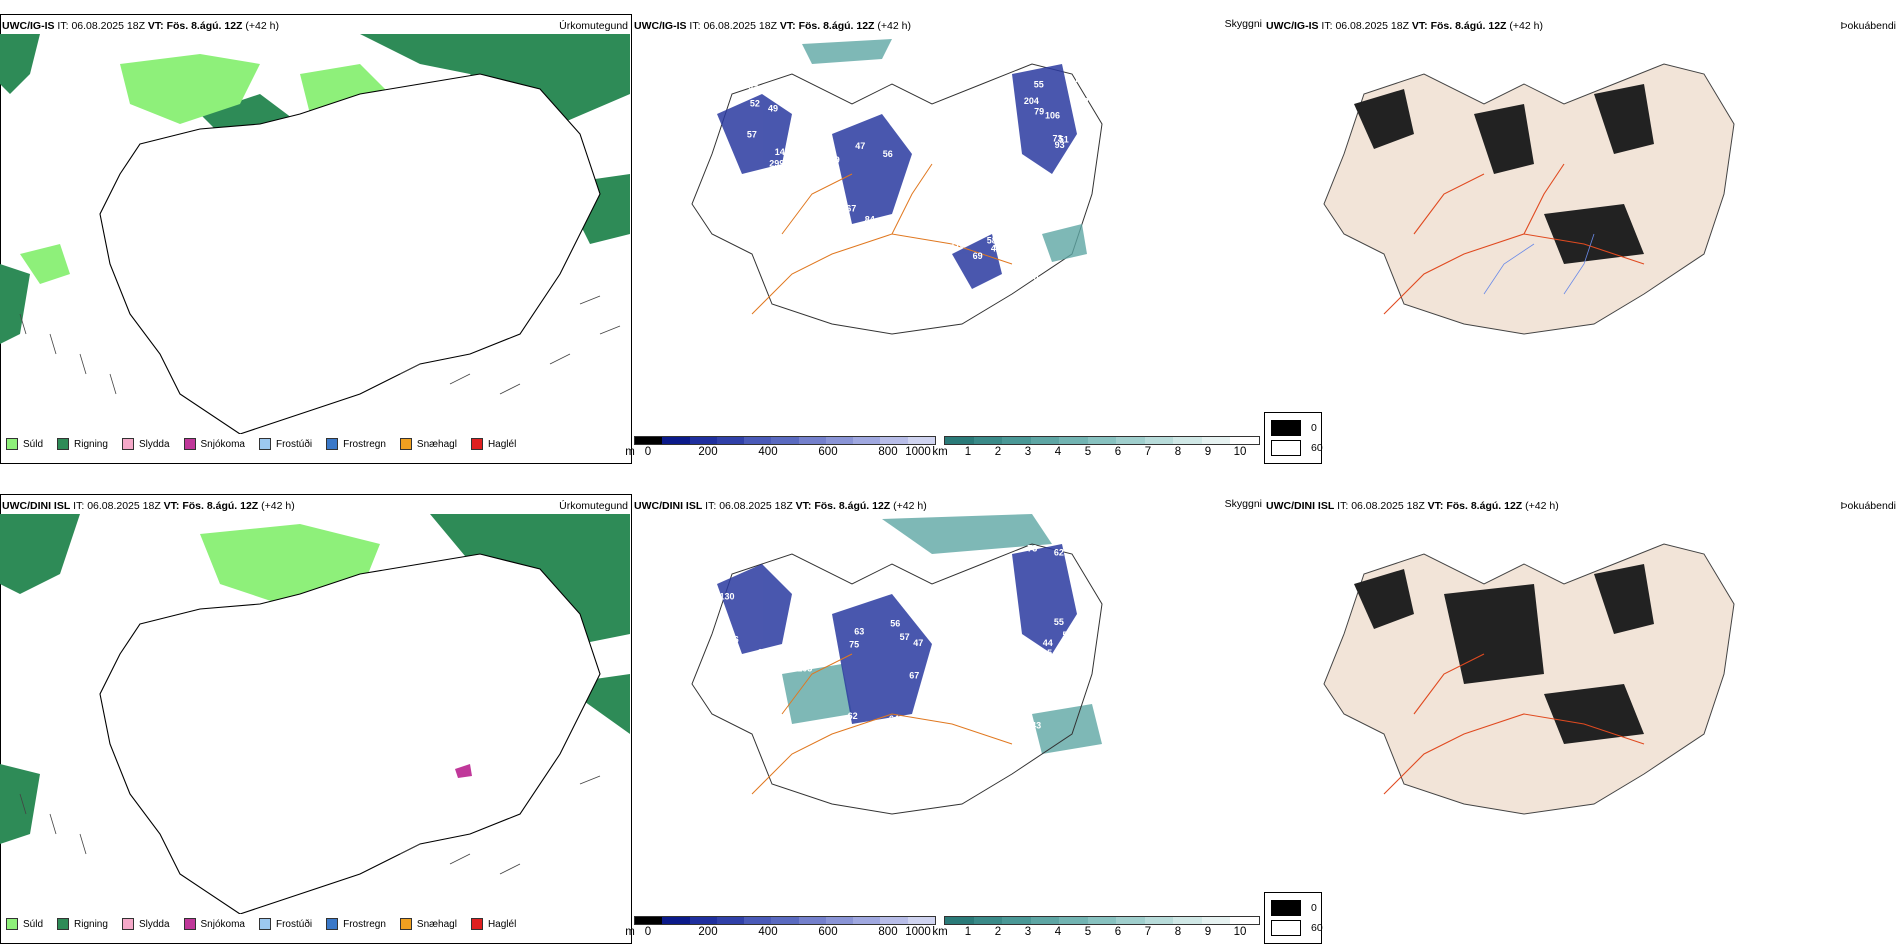  Describe the element at coordinates (888, 154) in the screenshot. I see `cloud-height-label: 56` at that location.